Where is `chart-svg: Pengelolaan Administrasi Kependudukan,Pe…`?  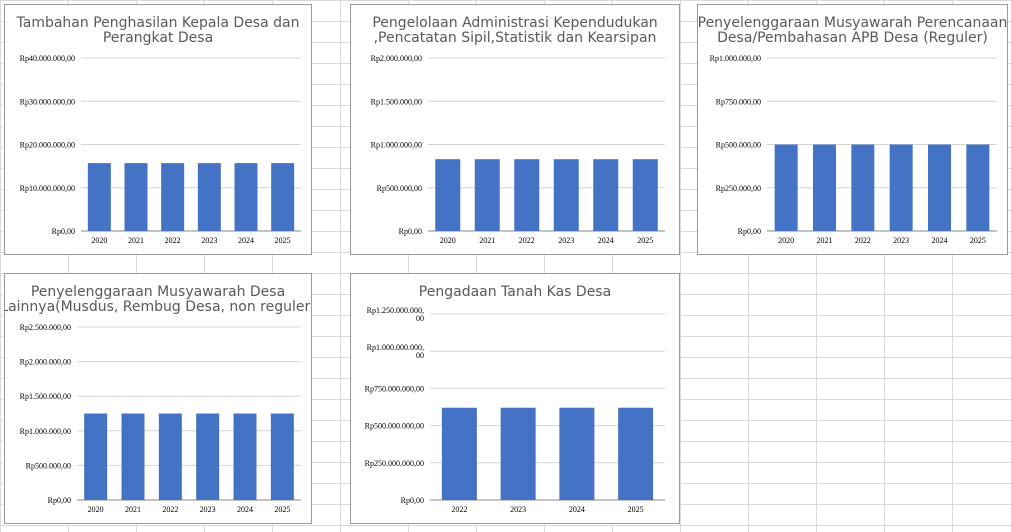 chart-svg: Pengelolaan Administrasi Kependudukan,Pe… is located at coordinates (518, 130).